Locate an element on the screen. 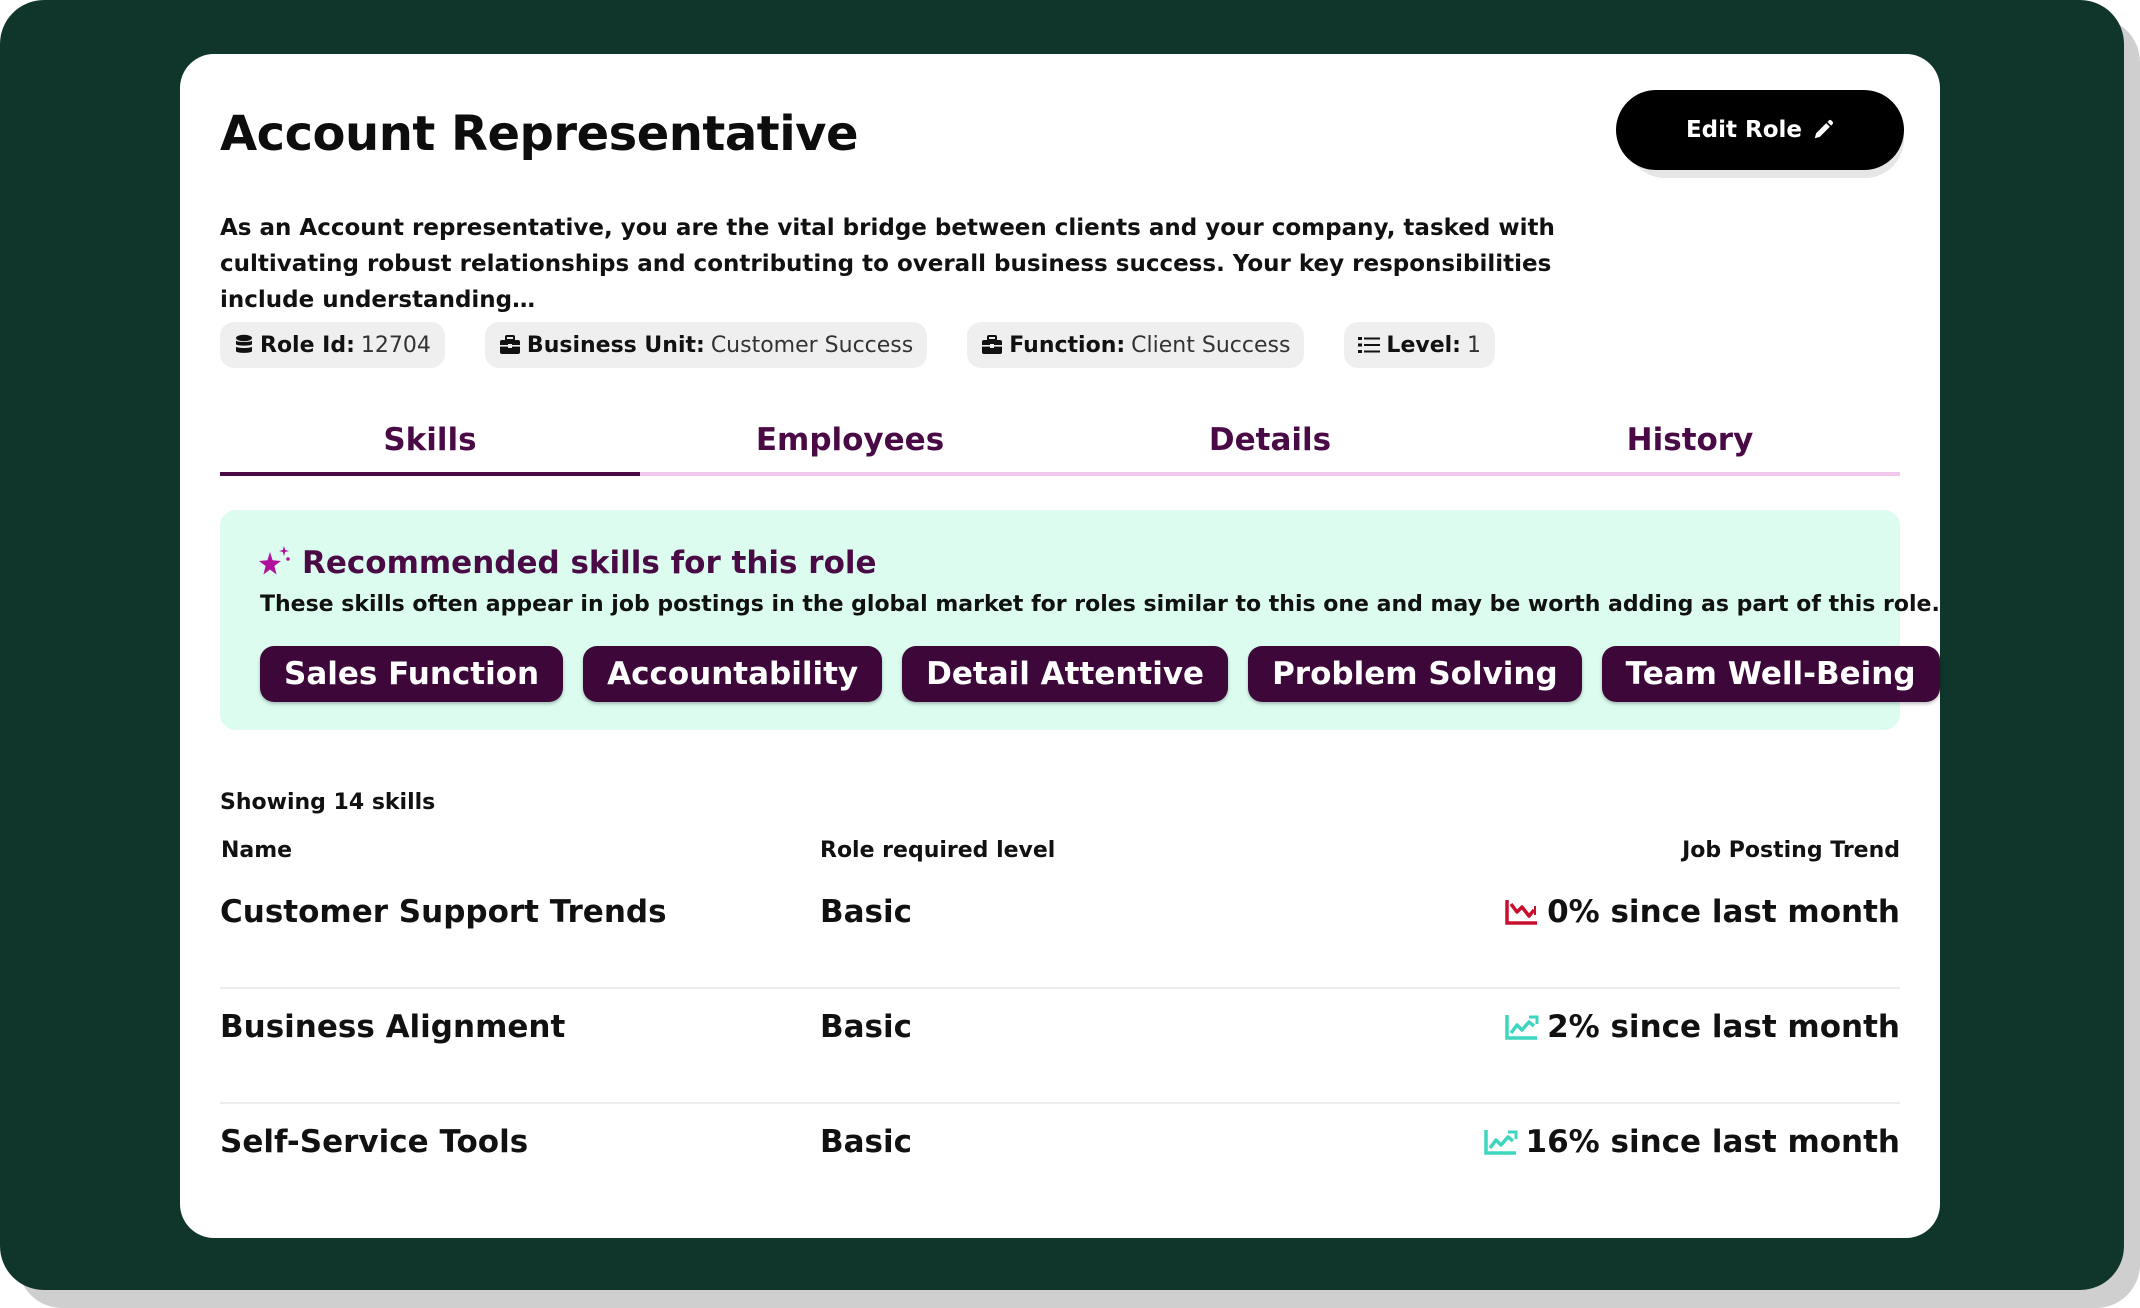  skill-trend: 2% since last month is located at coordinates (1702, 1027).